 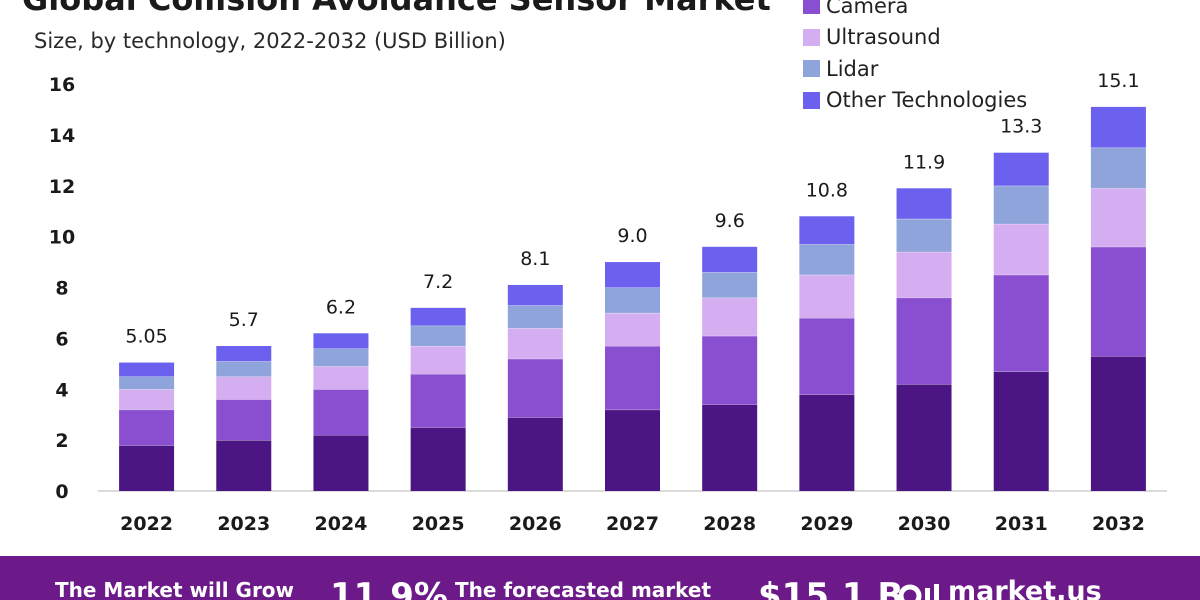 What do you see at coordinates (811, 100) in the screenshot?
I see `legend-swatch-other-technologies` at bounding box center [811, 100].